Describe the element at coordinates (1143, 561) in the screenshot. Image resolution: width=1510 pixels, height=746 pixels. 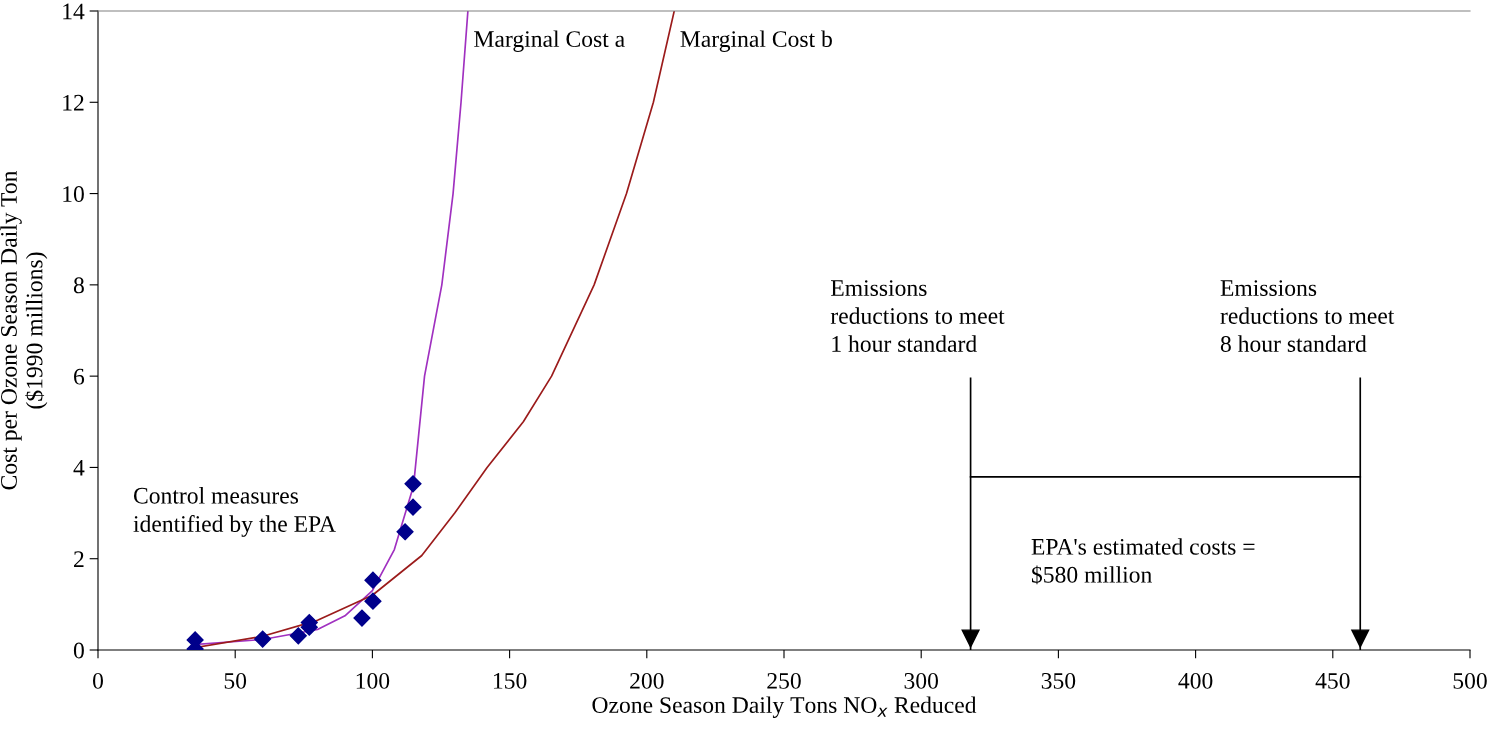
I see `annotation: EPA's estimated costs = $580 million` at that location.